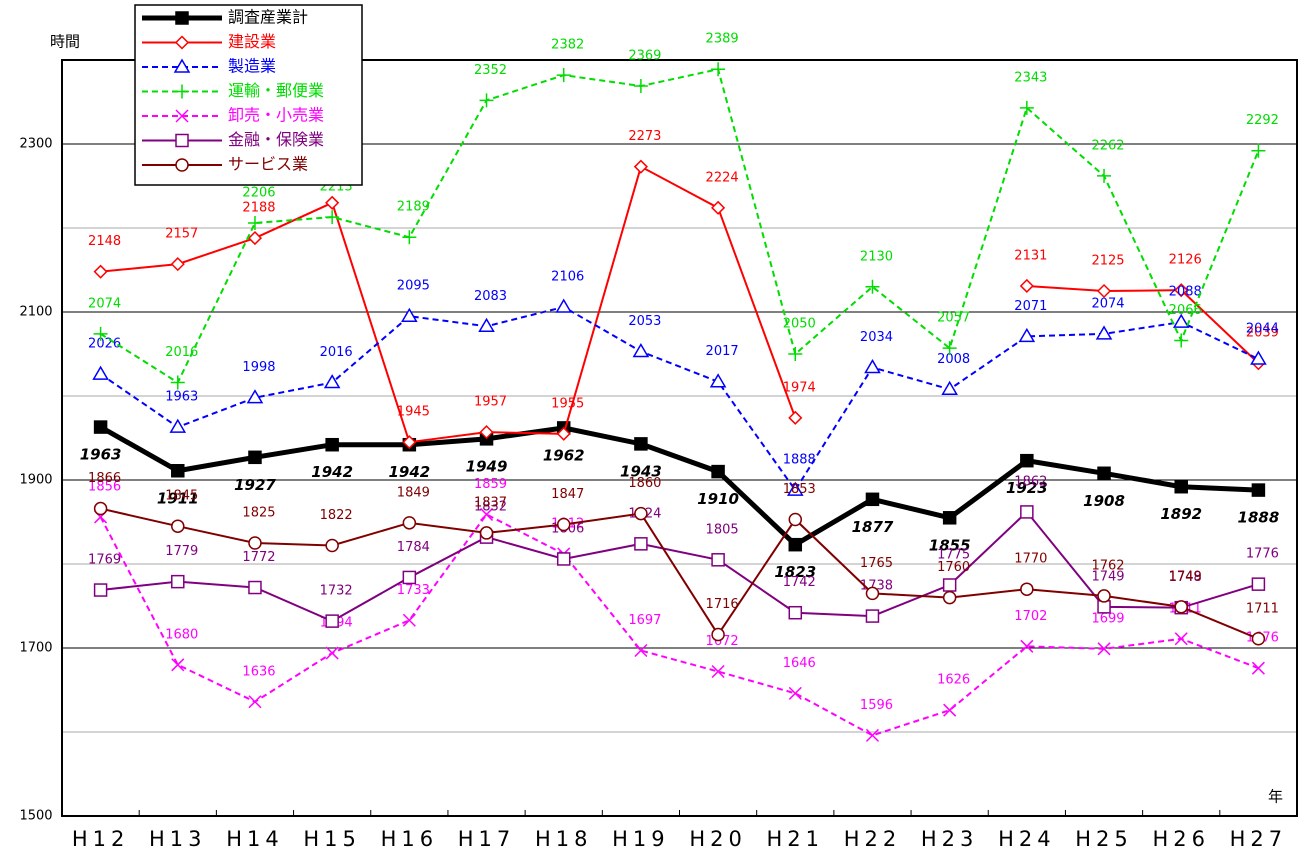 Image resolution: width=1305 pixels, height=860 pixels. I want to click on data-label: 2262, so click(1107, 145).